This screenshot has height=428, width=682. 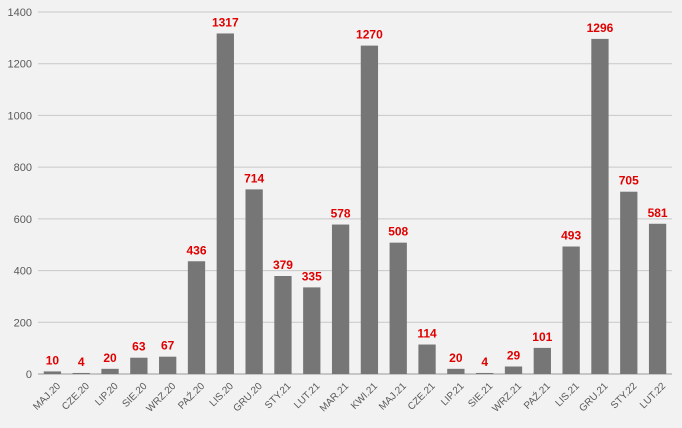 I want to click on y-tick-label: 0, so click(x=29, y=375).